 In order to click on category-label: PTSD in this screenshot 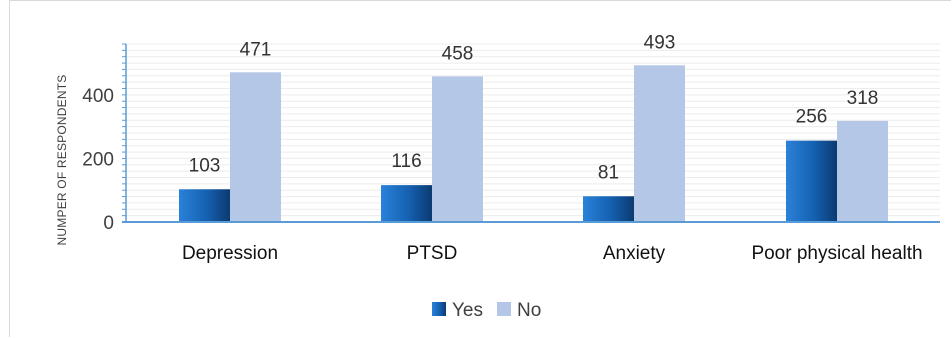, I will do `click(432, 253)`.